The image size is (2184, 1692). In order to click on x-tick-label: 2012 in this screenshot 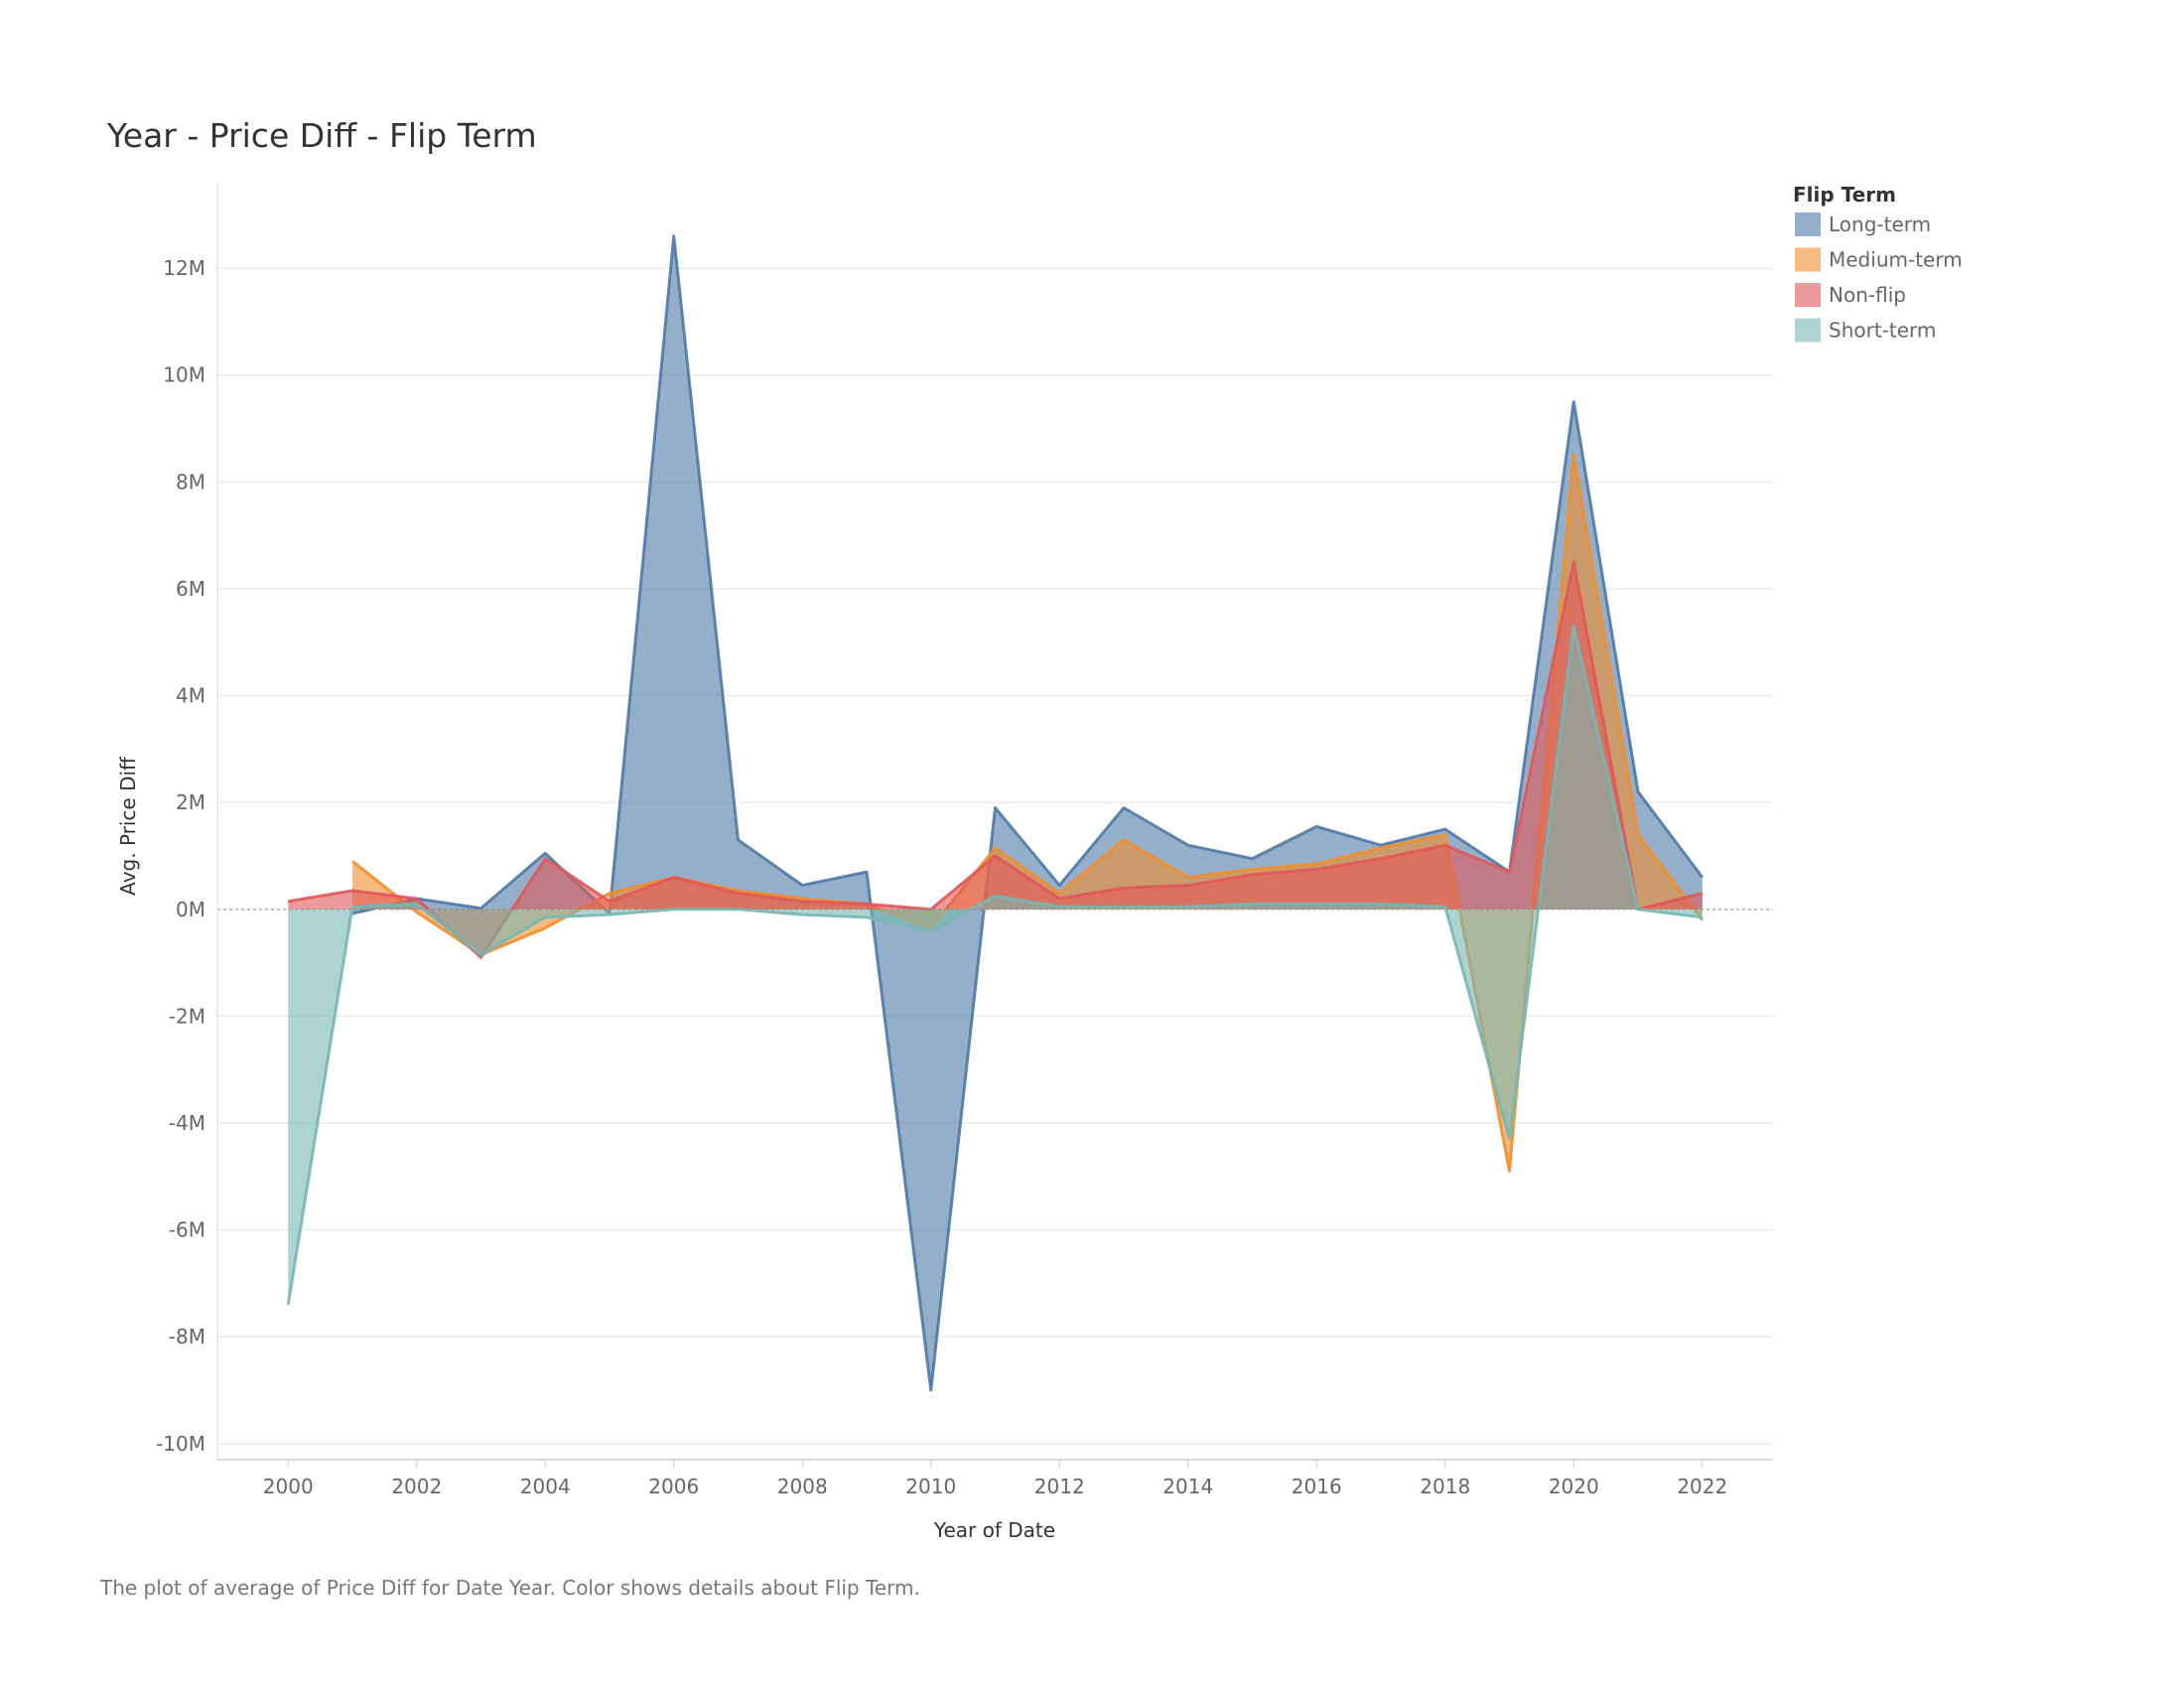, I will do `click(1059, 1486)`.